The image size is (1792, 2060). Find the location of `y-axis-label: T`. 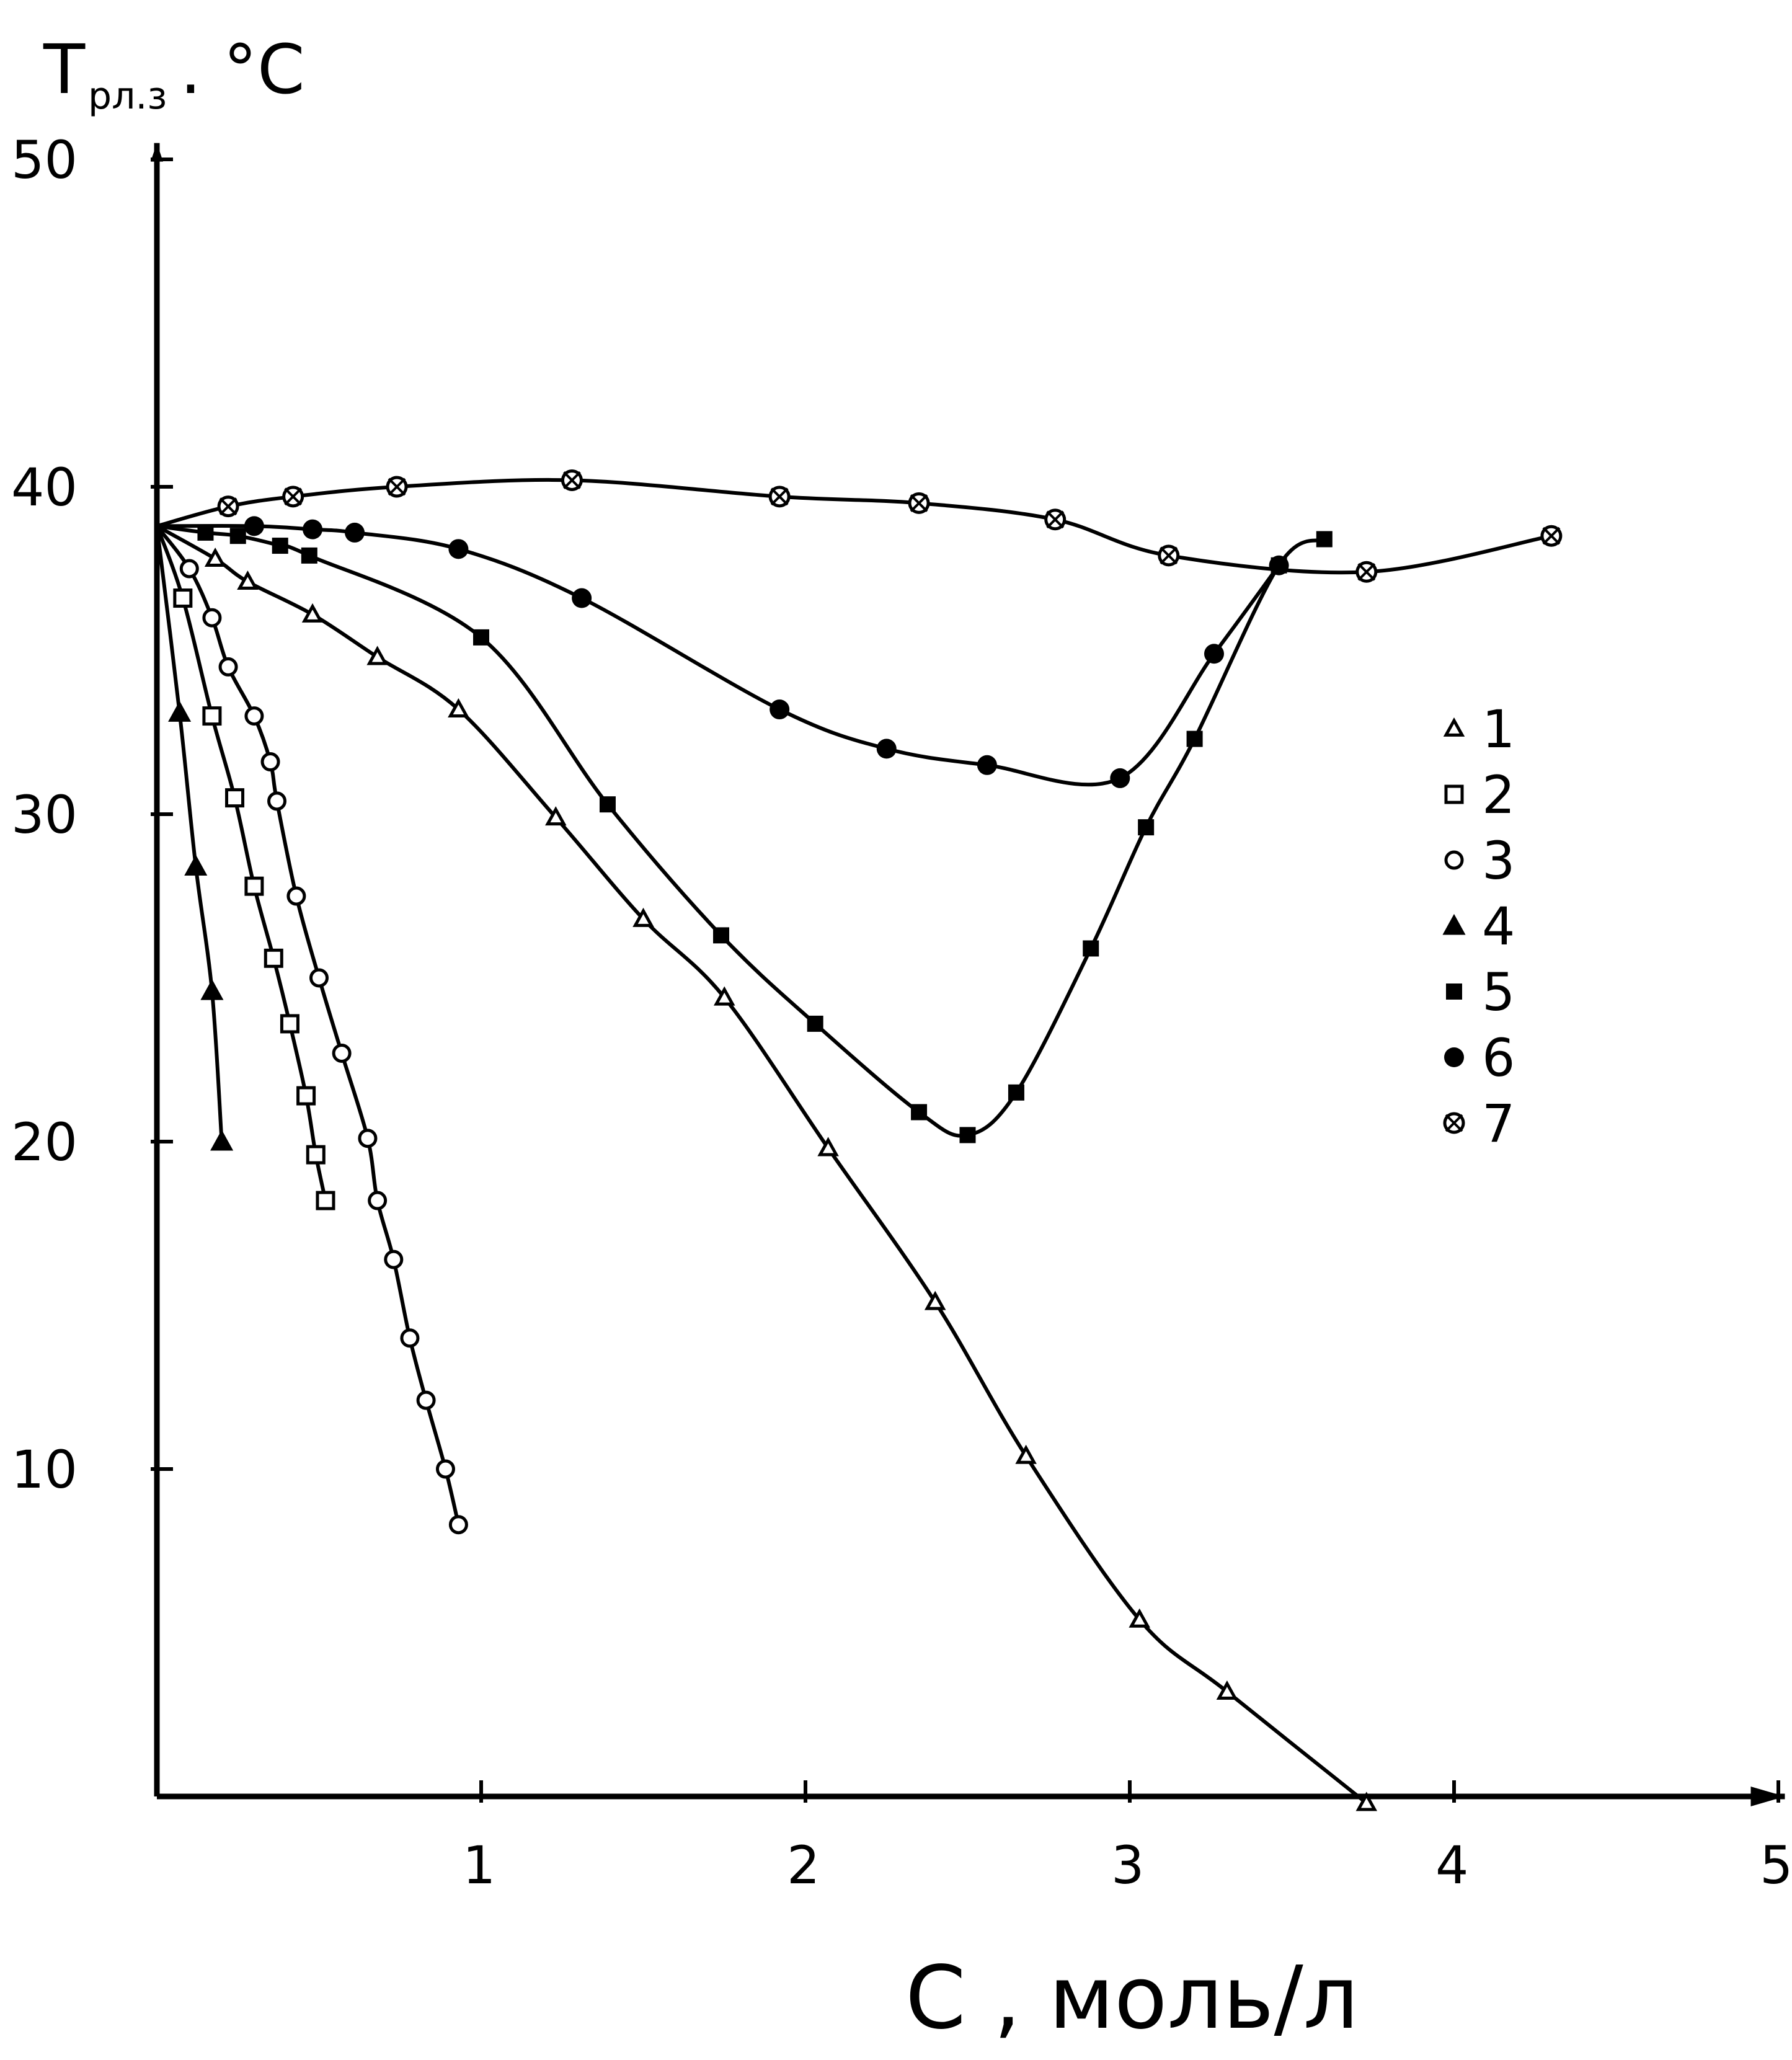

y-axis-label: T is located at coordinates (64, 69).